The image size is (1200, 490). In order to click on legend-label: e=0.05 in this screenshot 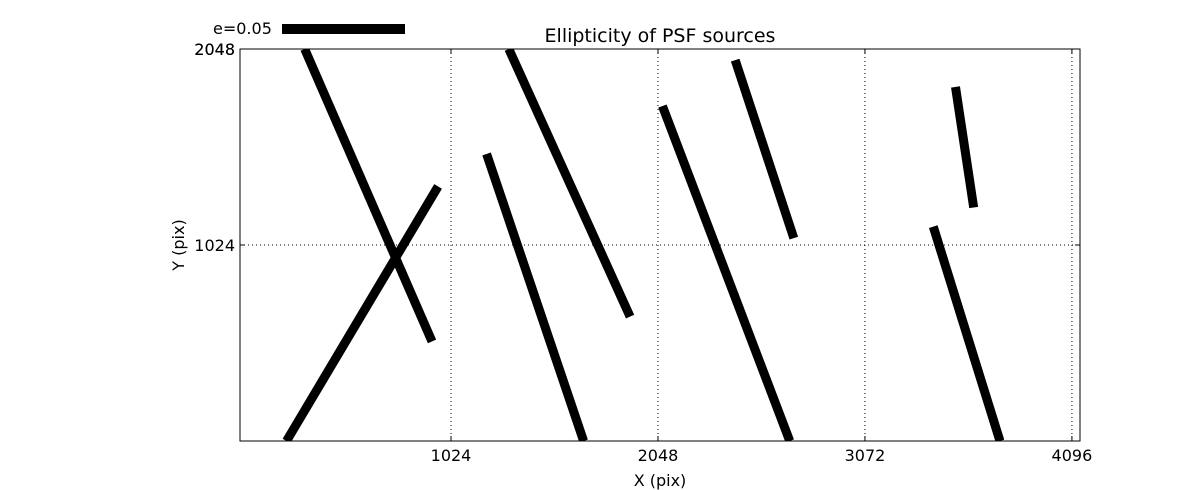, I will do `click(242, 28)`.